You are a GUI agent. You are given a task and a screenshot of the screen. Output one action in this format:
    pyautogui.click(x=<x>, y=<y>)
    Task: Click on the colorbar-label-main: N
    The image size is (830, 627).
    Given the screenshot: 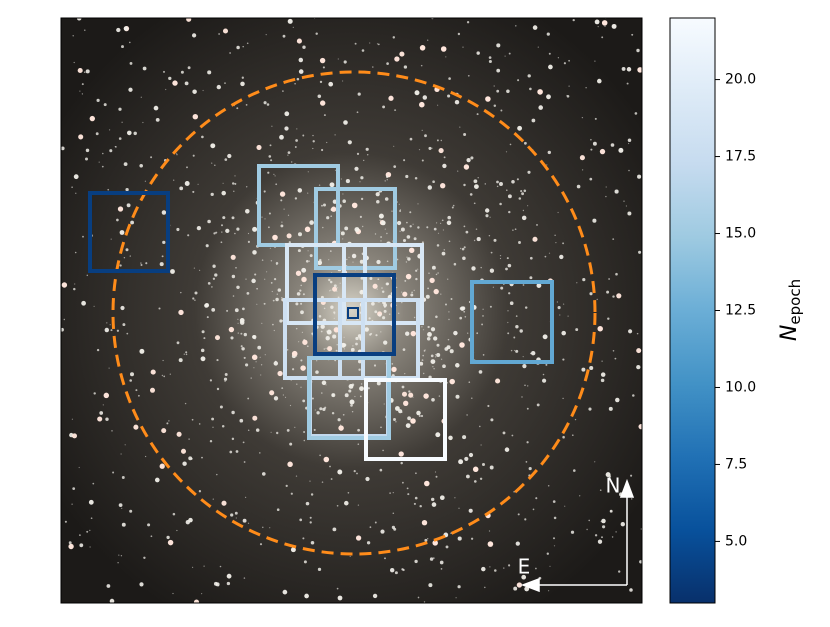 What is the action you would take?
    pyautogui.click(x=789, y=333)
    